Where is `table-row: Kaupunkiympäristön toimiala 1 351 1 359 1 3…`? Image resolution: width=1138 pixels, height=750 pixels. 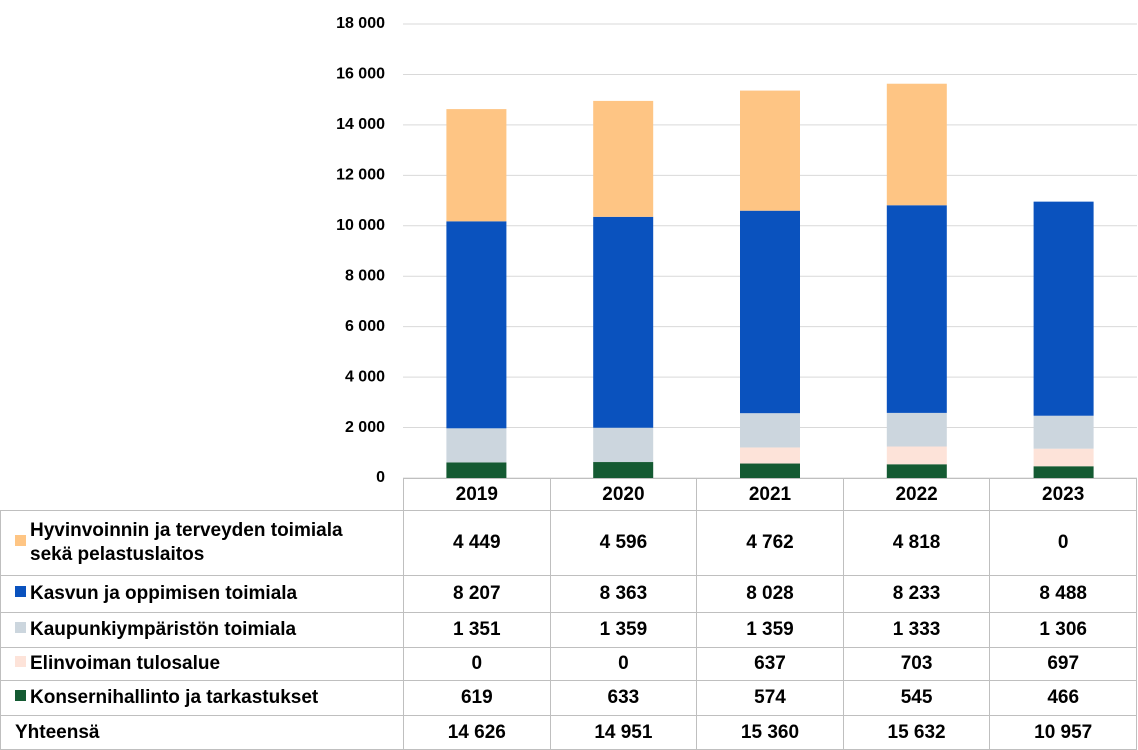 table-row: Kaupunkiympäristön toimiala 1 351 1 359 1 3… is located at coordinates (568, 630).